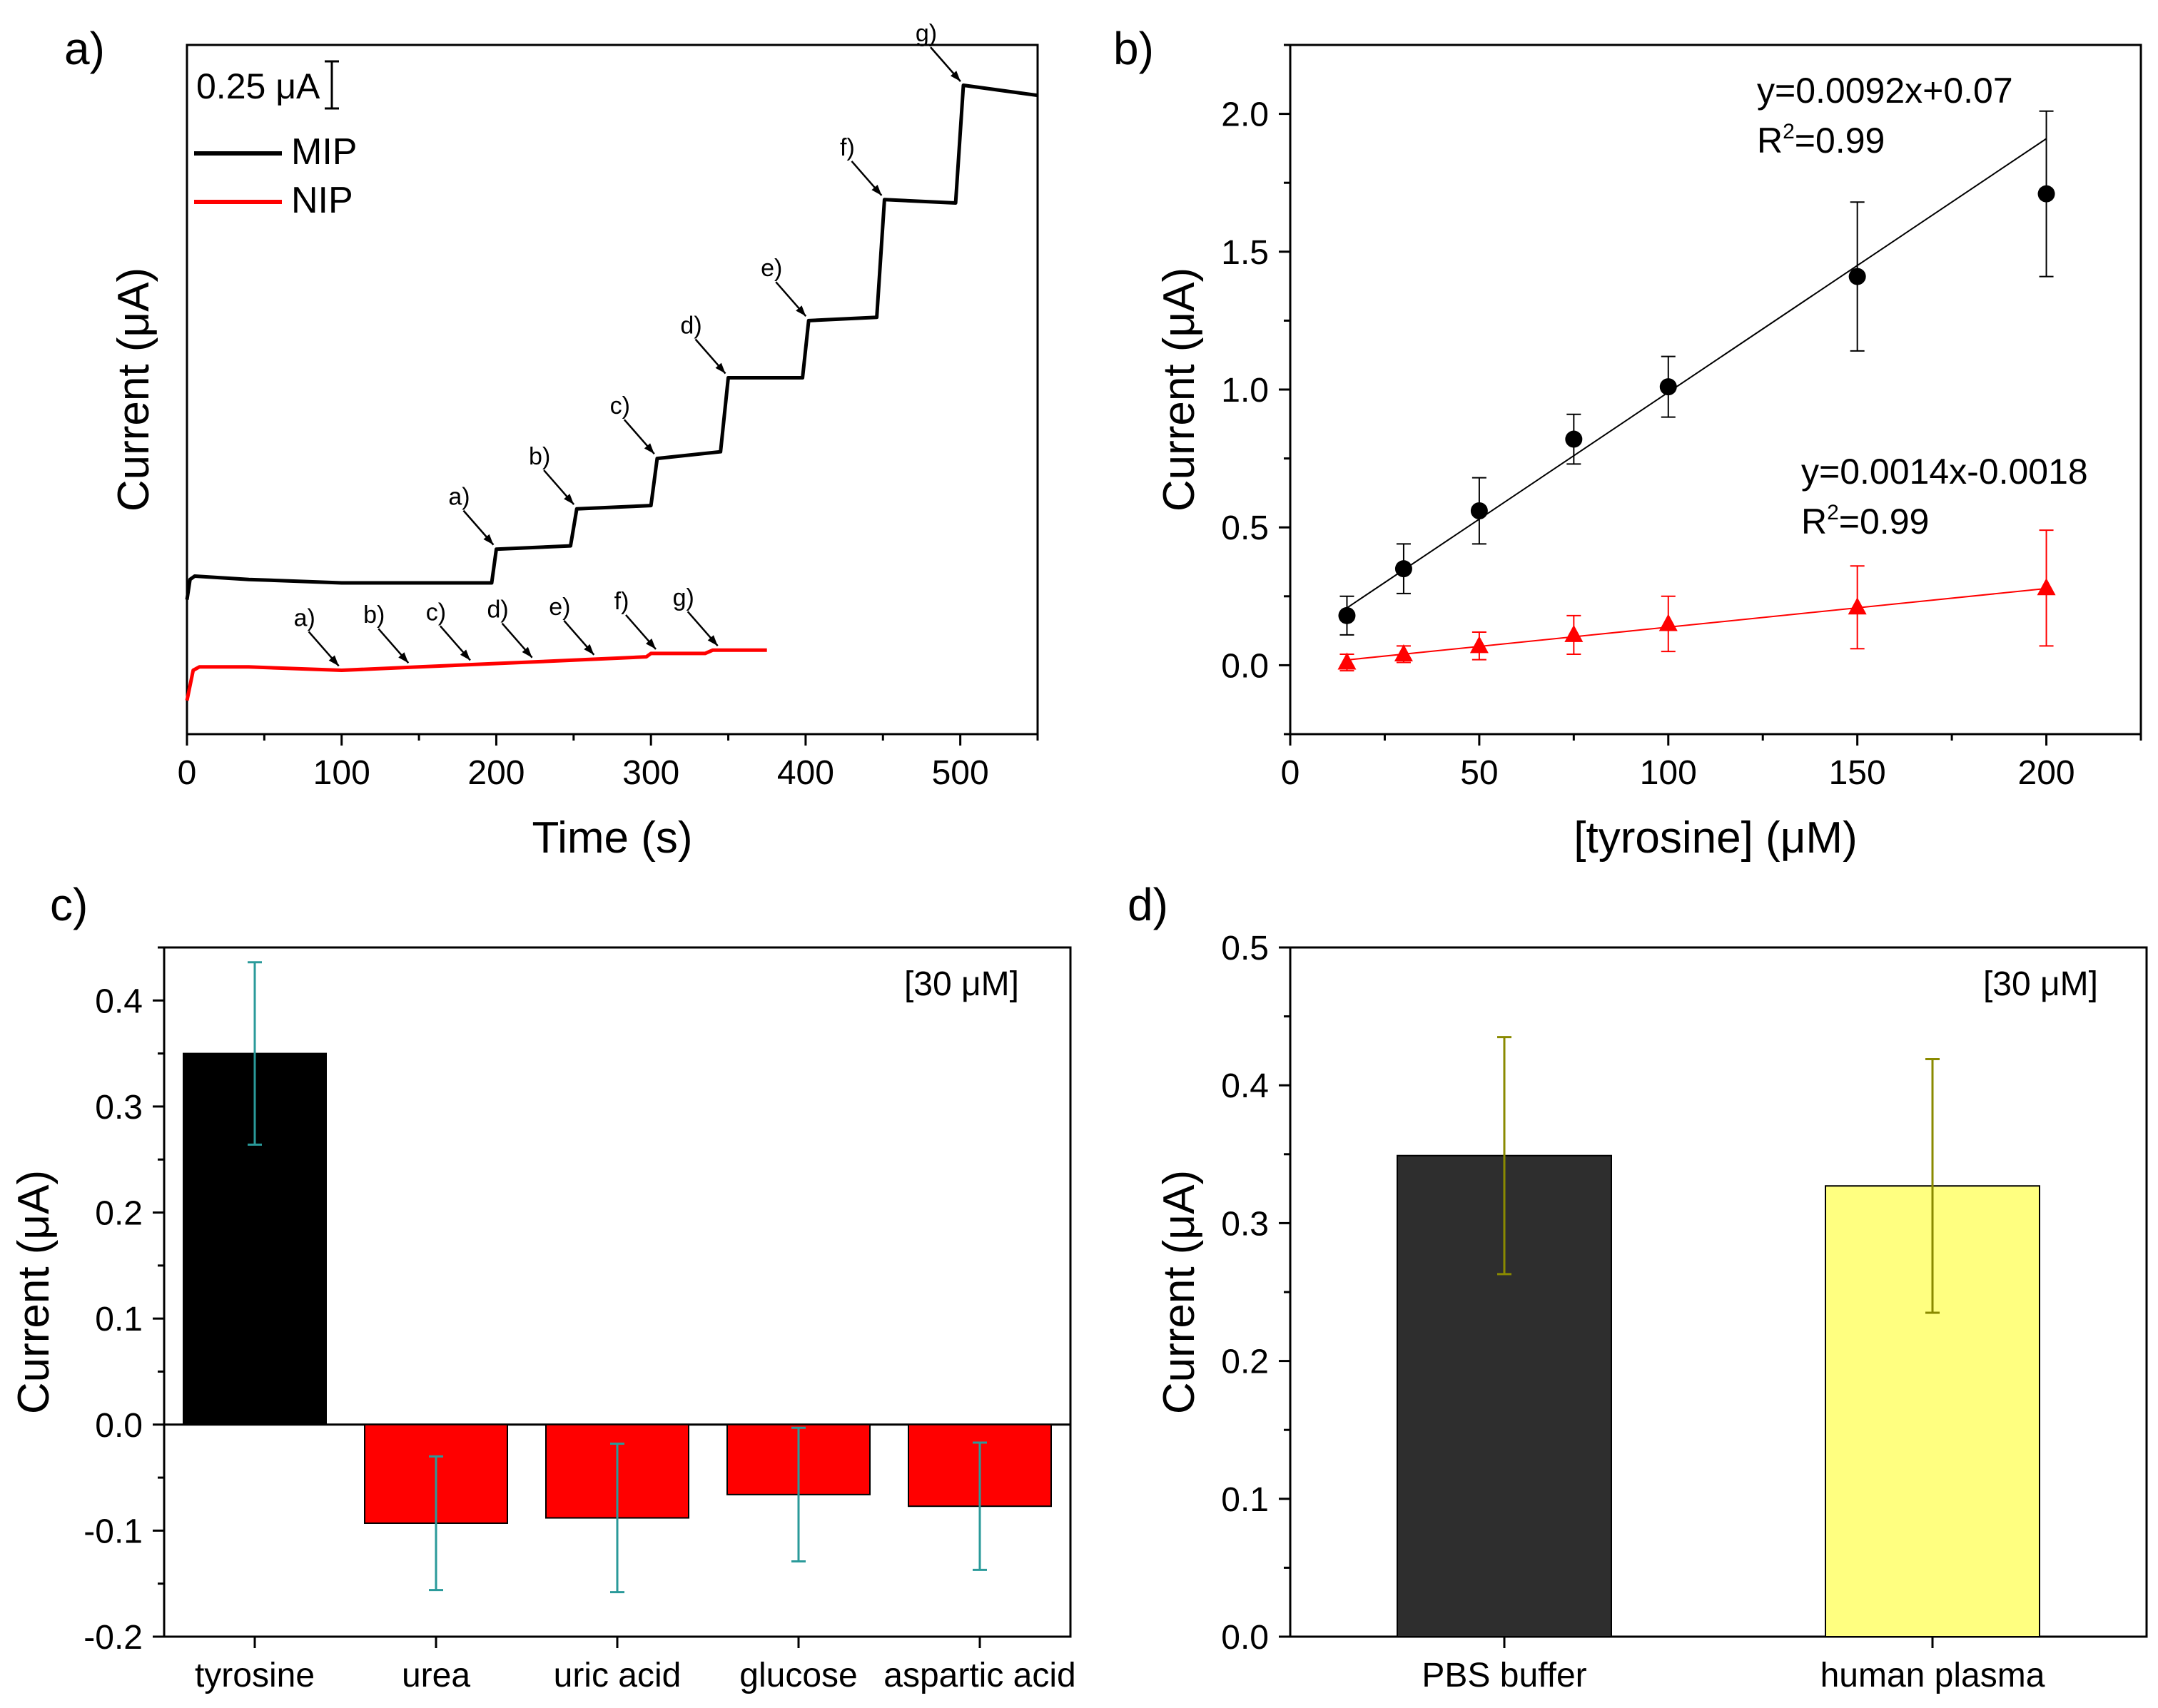 This screenshot has height=1708, width=2158. I want to click on panel-a-legend: MIP NIP, so click(275, 176).